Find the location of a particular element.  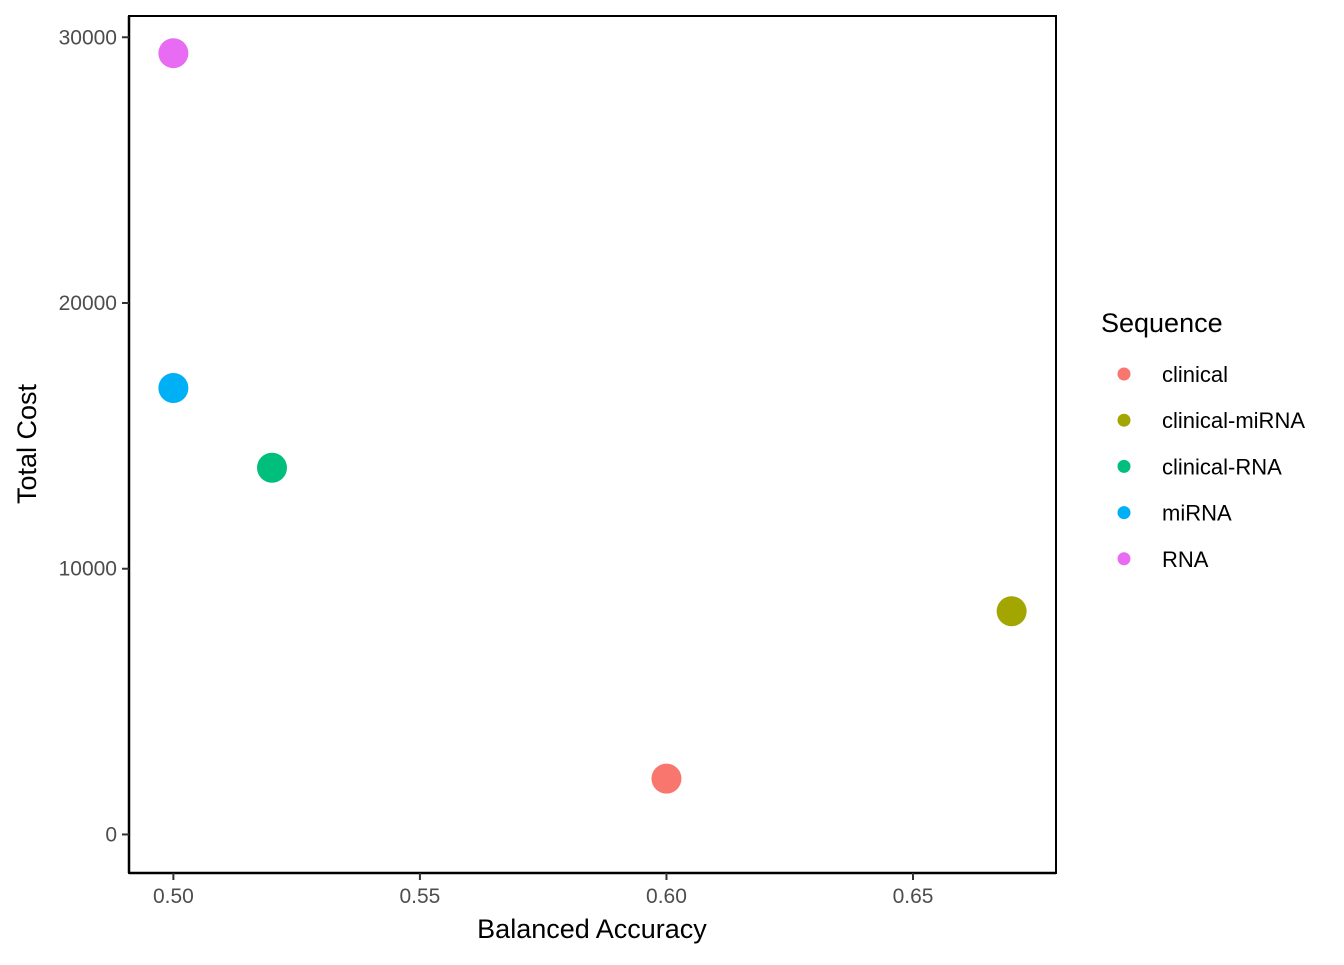

legend-label-clinical-miRNA: clinical-miRNA is located at coordinates (1233, 420).